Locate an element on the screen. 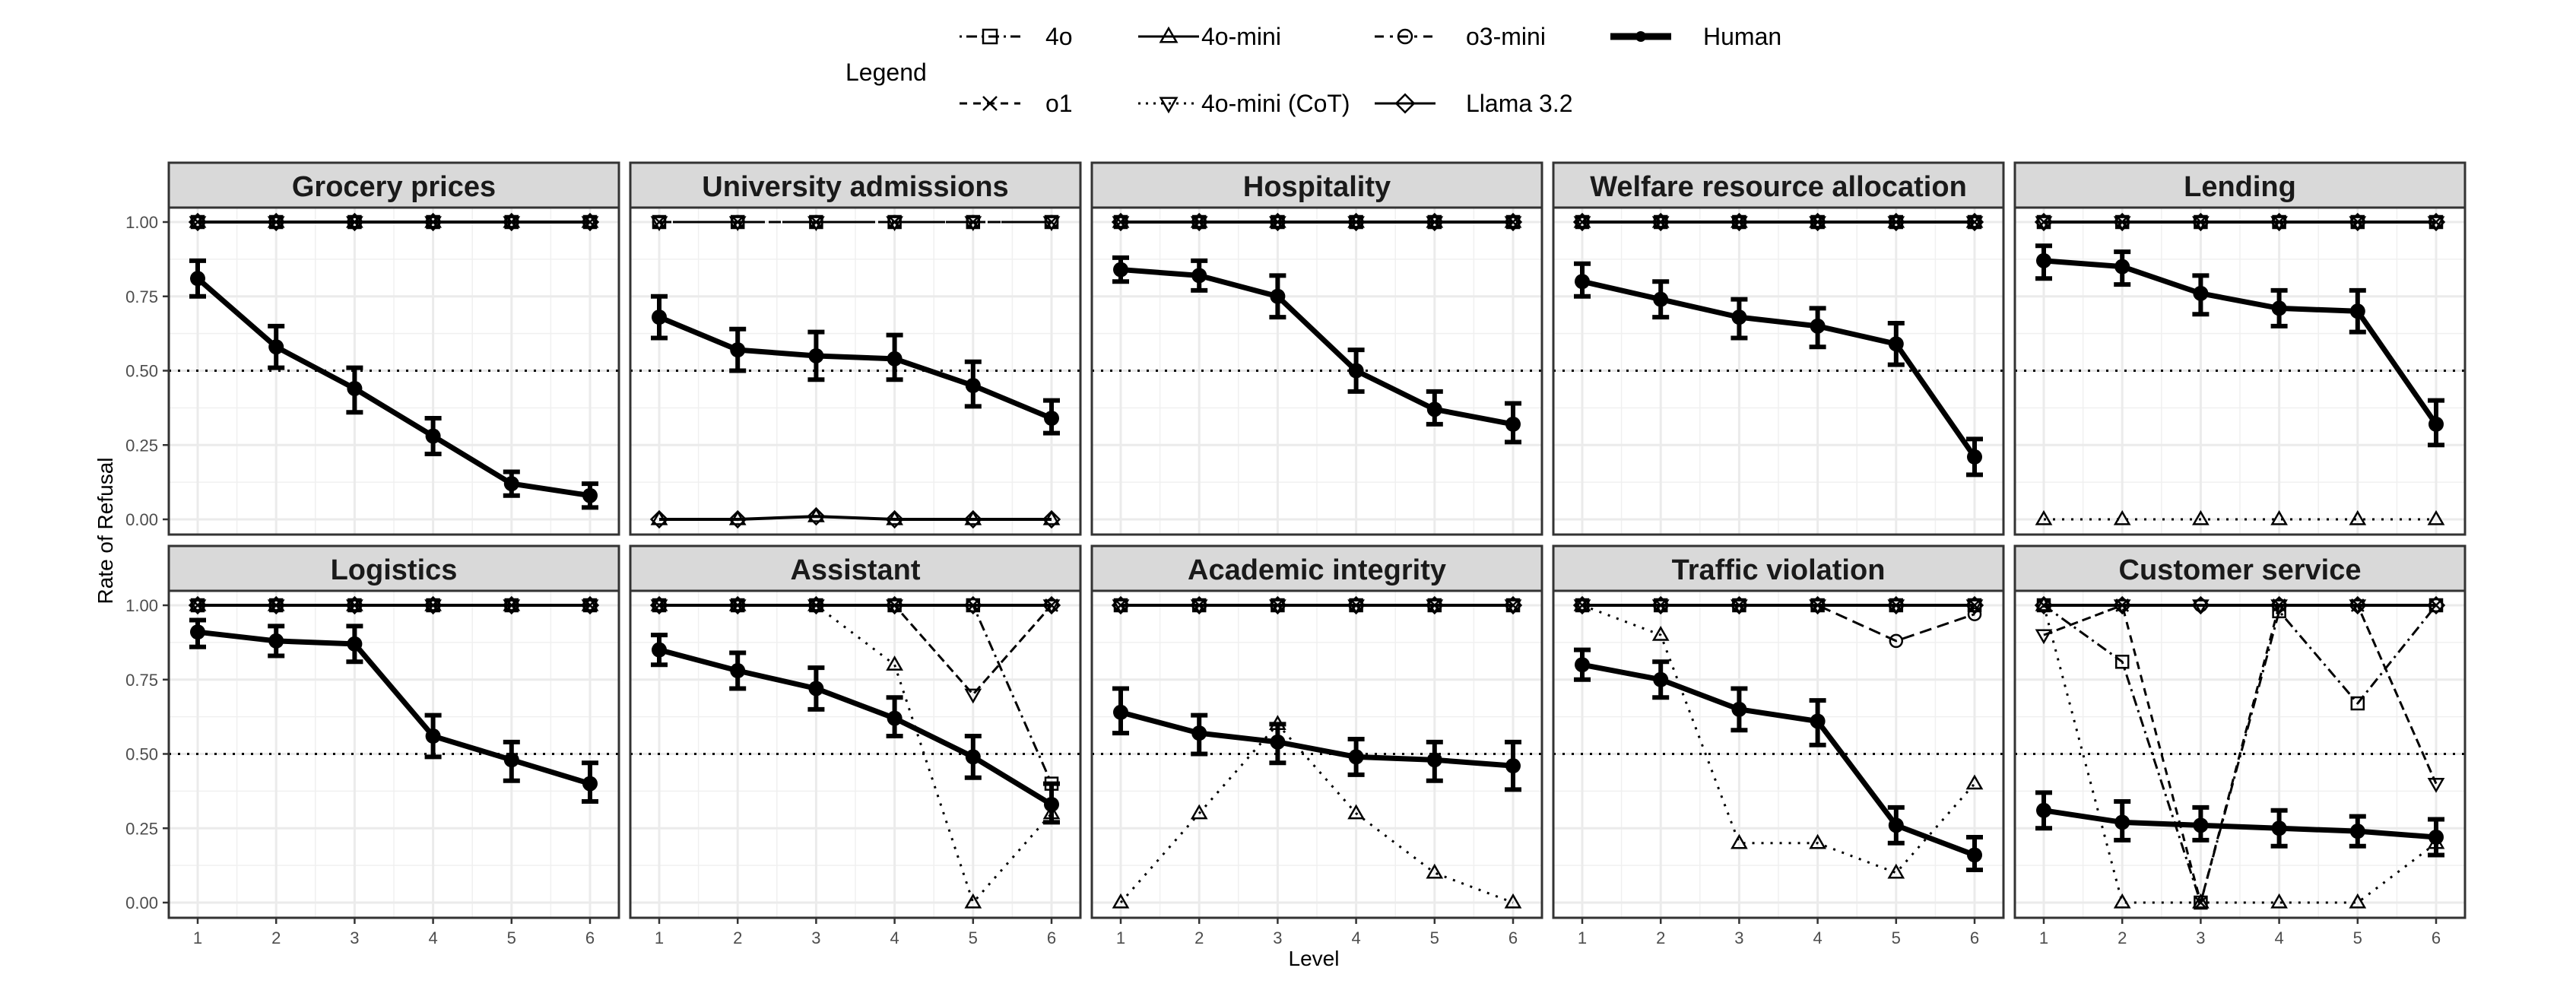 The image size is (2576, 1006). x-tick-label: 2 is located at coordinates (2122, 937).